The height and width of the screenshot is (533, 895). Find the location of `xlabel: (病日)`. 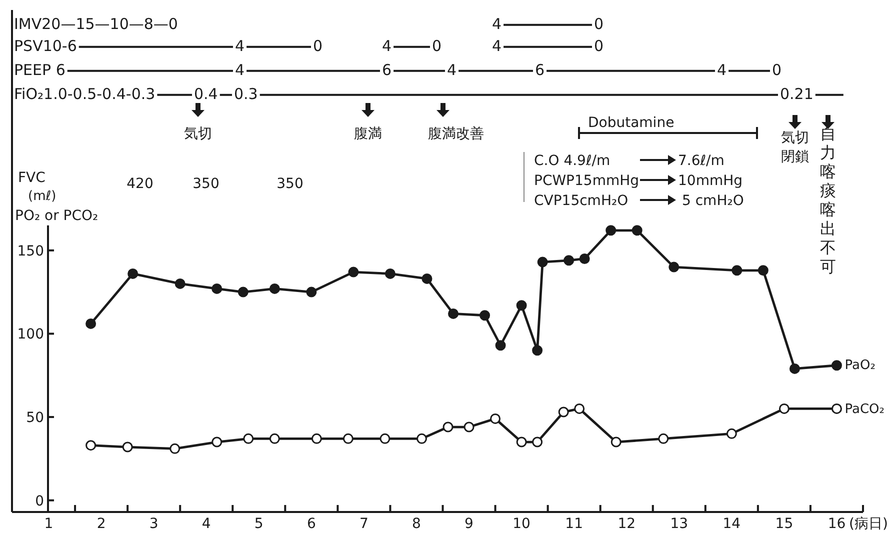

xlabel: (病日) is located at coordinates (868, 524).